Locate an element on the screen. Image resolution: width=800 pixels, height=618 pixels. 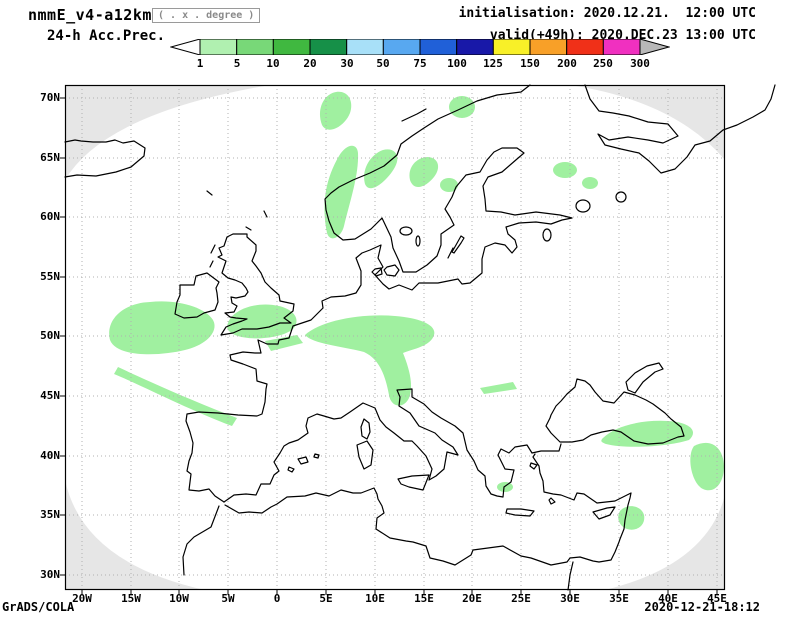
model-name: nmmE_v4-a12km is located at coordinates (90, 15).